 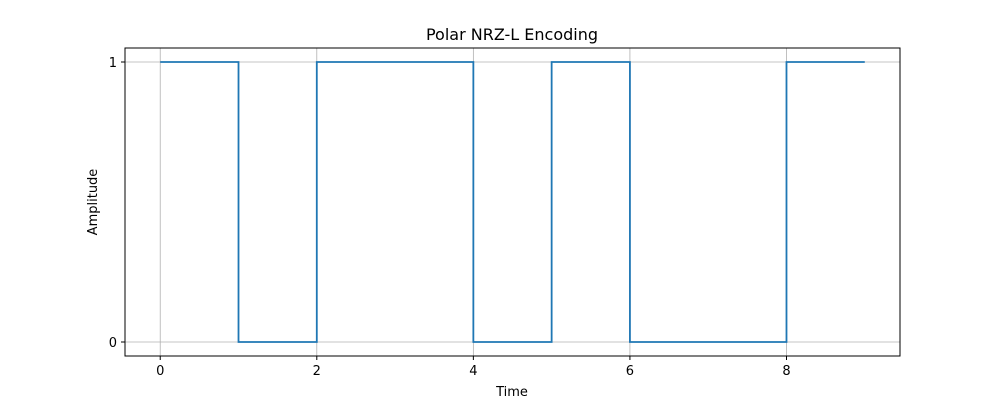 What do you see at coordinates (113, 63) in the screenshot?
I see `y-tick-label: 1` at bounding box center [113, 63].